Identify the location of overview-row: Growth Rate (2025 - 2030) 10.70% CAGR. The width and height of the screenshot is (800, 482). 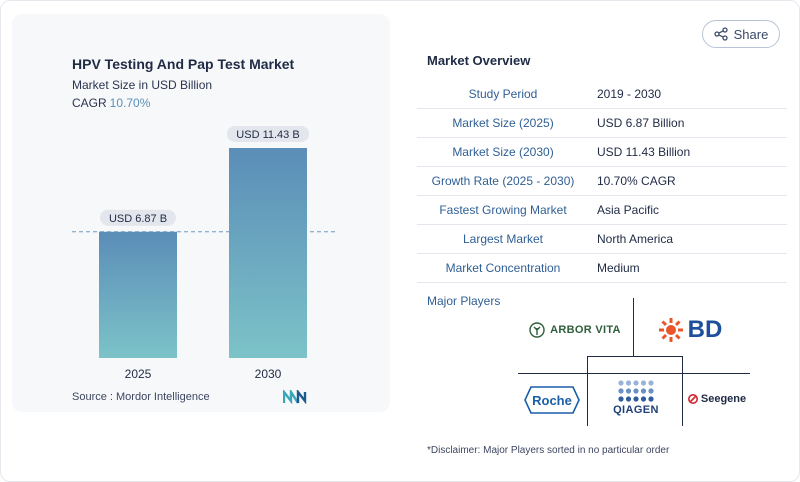
(602, 181).